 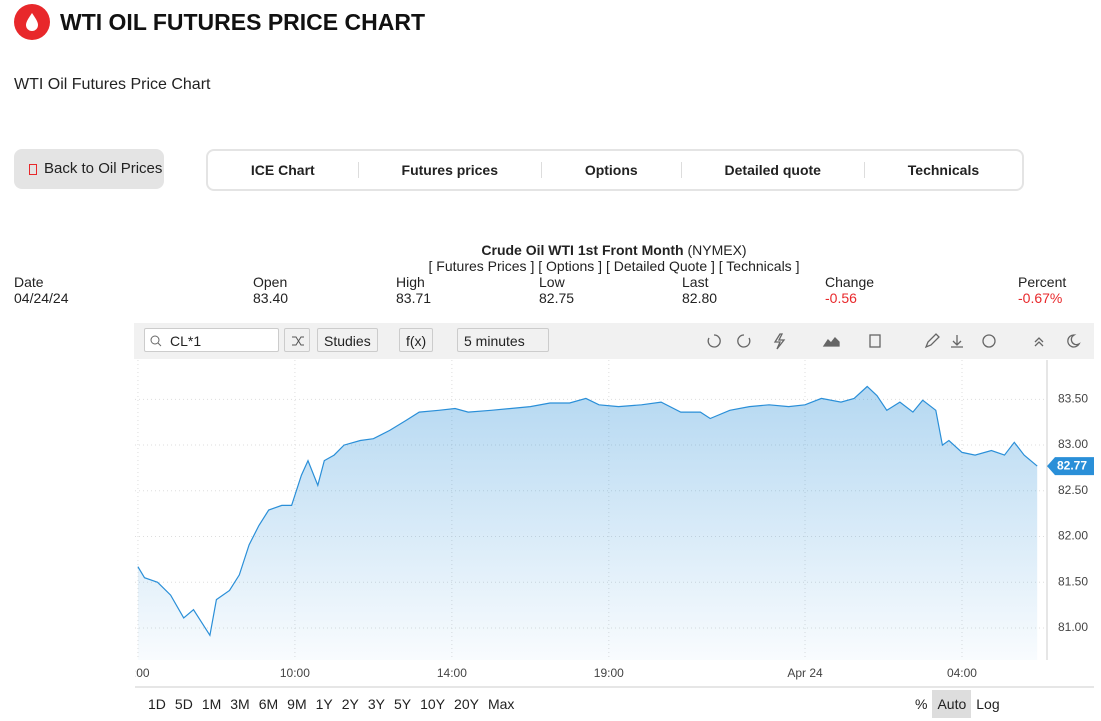 I want to click on quote-field: Open 83.40, so click(x=270, y=290).